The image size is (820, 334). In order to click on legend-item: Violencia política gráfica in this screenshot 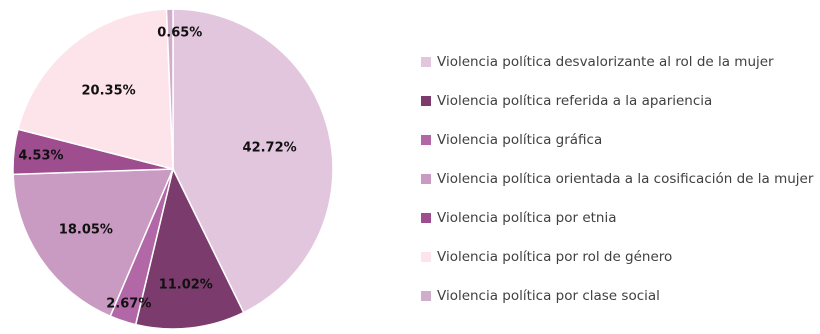, I will do `click(617, 139)`.